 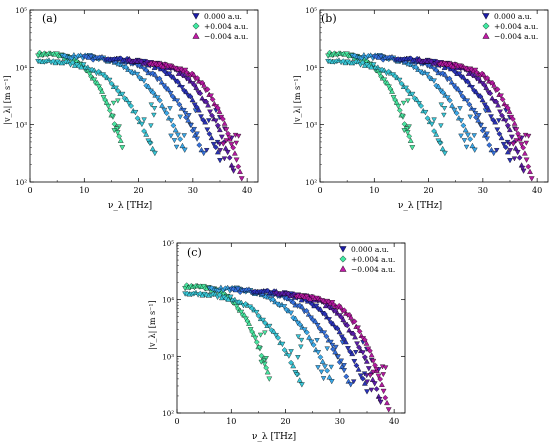 I want to click on panel-c-branch-0-point, so click(x=267, y=372).